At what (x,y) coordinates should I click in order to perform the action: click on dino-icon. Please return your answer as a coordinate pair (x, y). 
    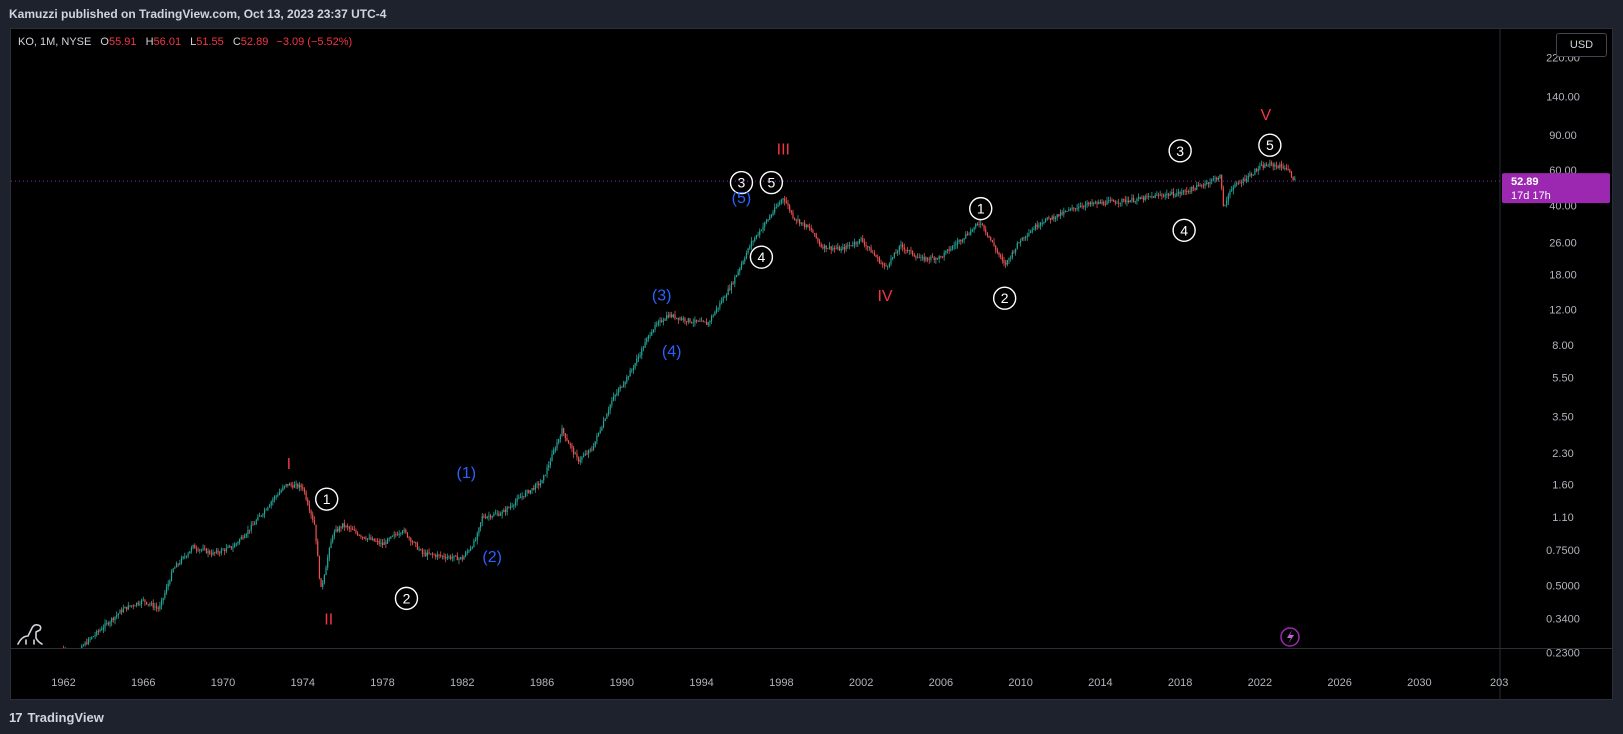
    Looking at the image, I should click on (30, 634).